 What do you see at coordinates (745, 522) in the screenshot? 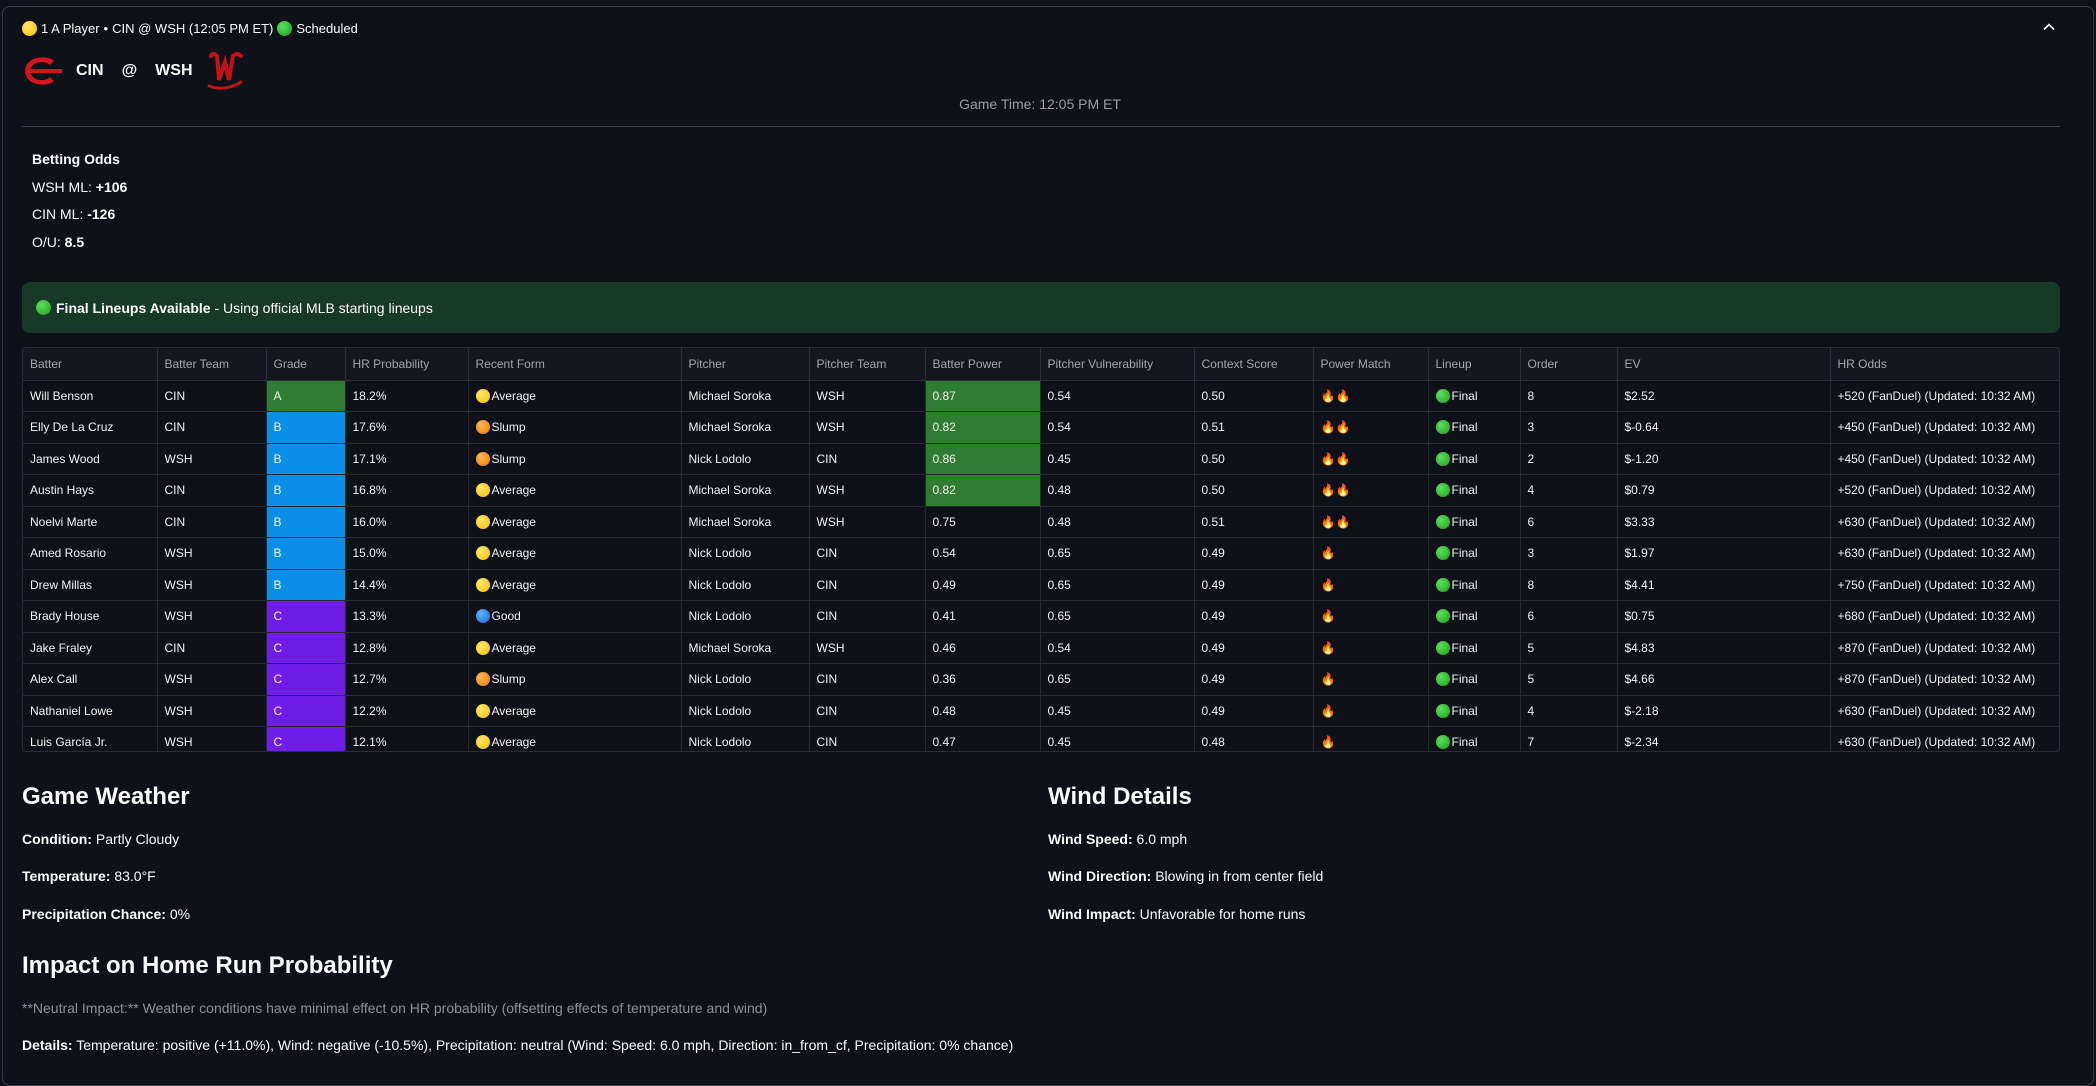
I see `pitcher-cell: Michael Soroka` at bounding box center [745, 522].